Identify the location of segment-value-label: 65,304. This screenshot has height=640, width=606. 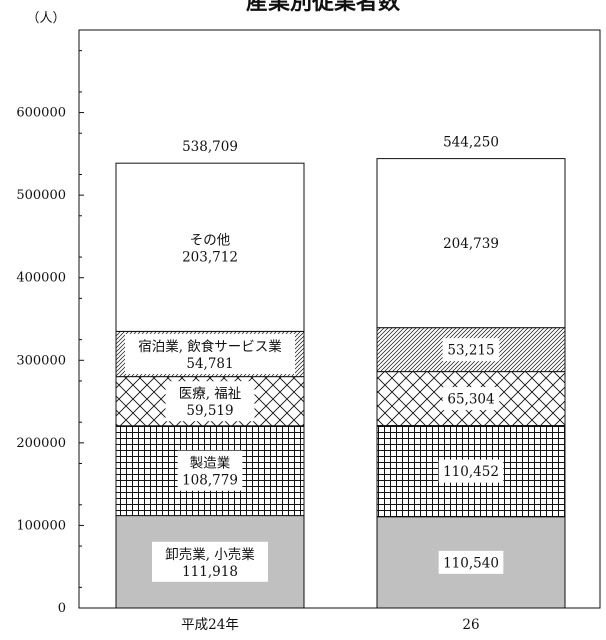
(470, 400).